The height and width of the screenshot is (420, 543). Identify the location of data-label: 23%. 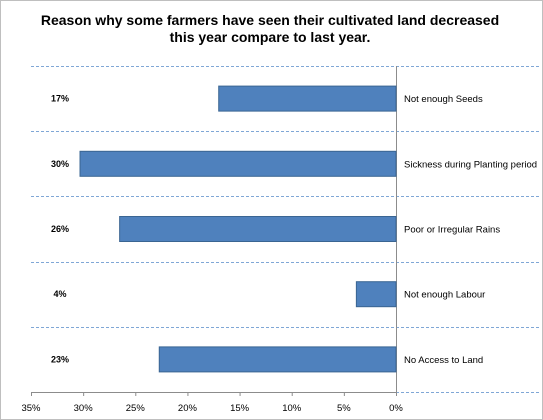
(60, 359).